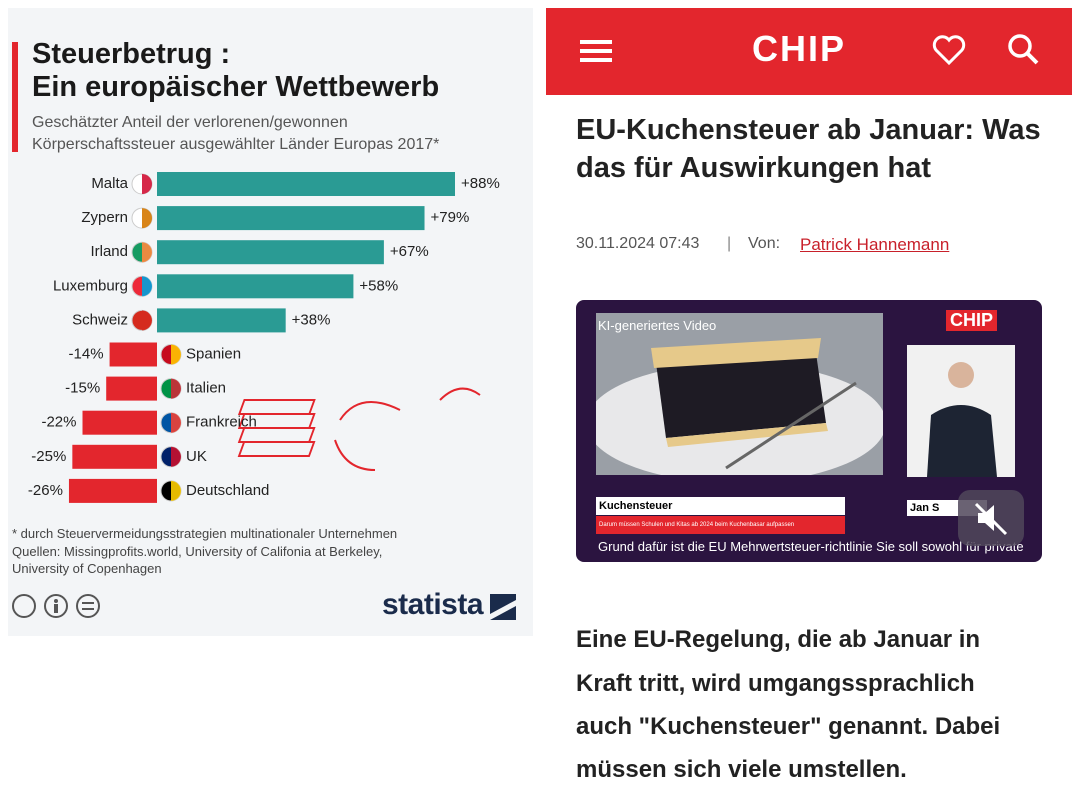 The height and width of the screenshot is (805, 1080). I want to click on money-icon, so click(359, 429).